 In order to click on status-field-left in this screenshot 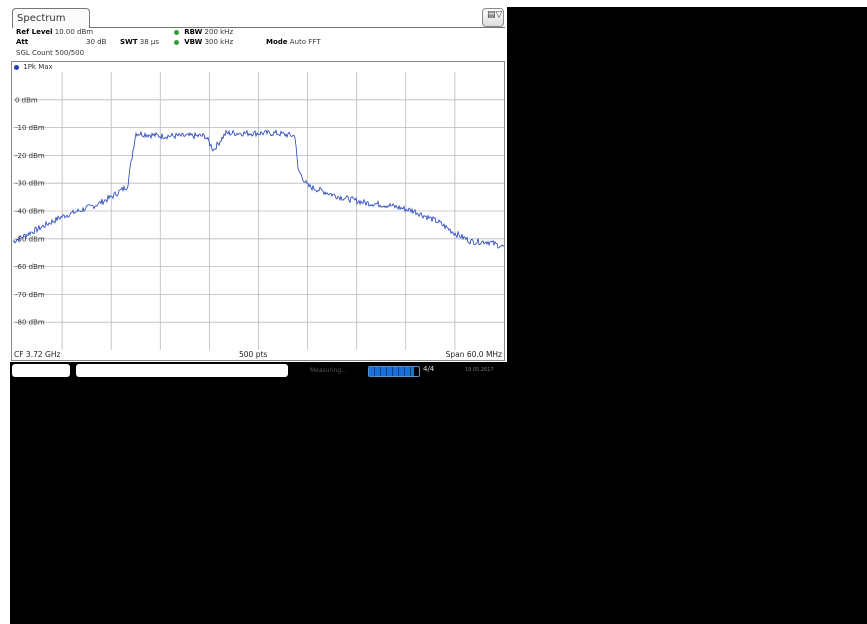, I will do `click(41, 370)`.